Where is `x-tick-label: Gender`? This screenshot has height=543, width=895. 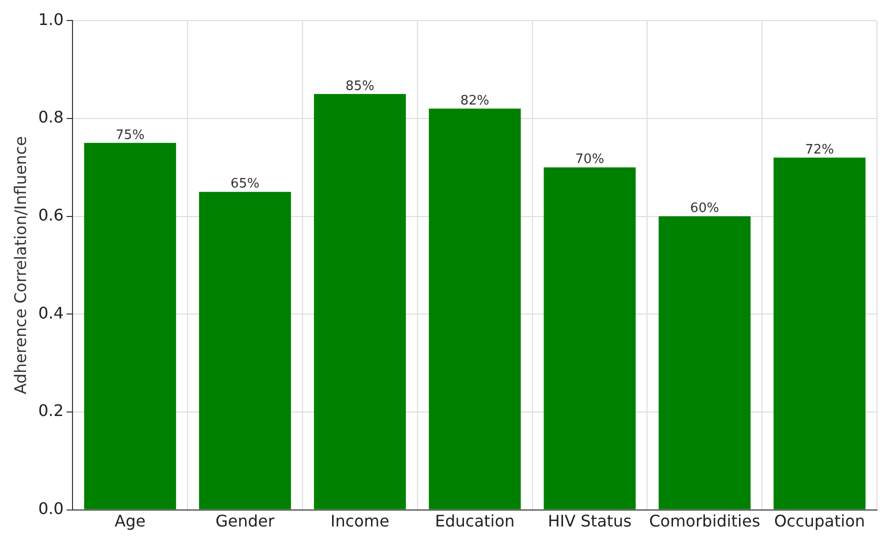 x-tick-label: Gender is located at coordinates (245, 521).